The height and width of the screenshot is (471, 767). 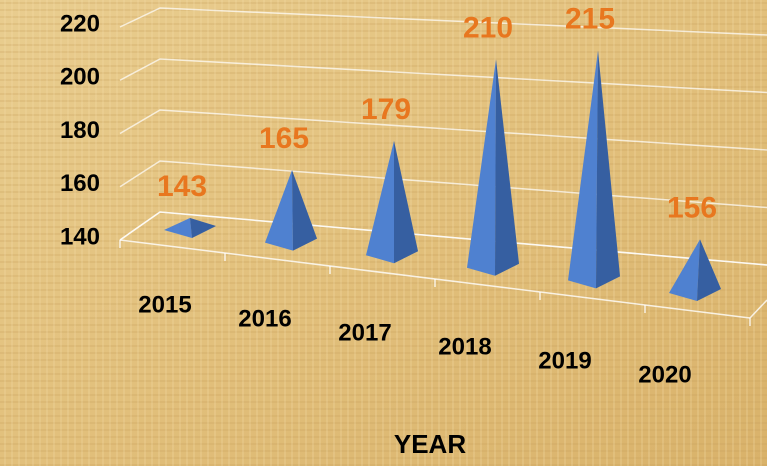 I want to click on y-tick-label: 200, so click(x=80, y=77).